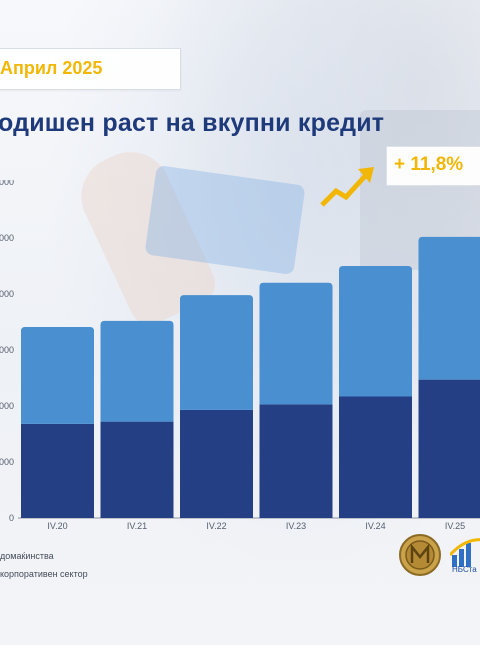 This screenshot has height=645, width=480. I want to click on x-tick-label: IV.25, so click(455, 526).